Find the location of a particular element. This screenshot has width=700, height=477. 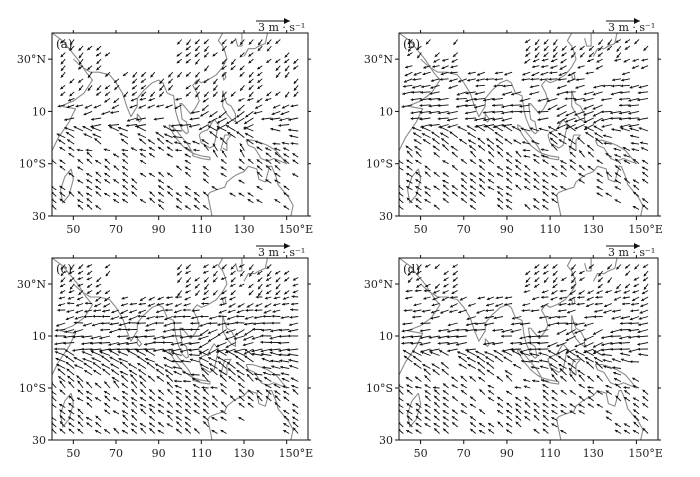

panel-label: (a) is located at coordinates (64, 44).